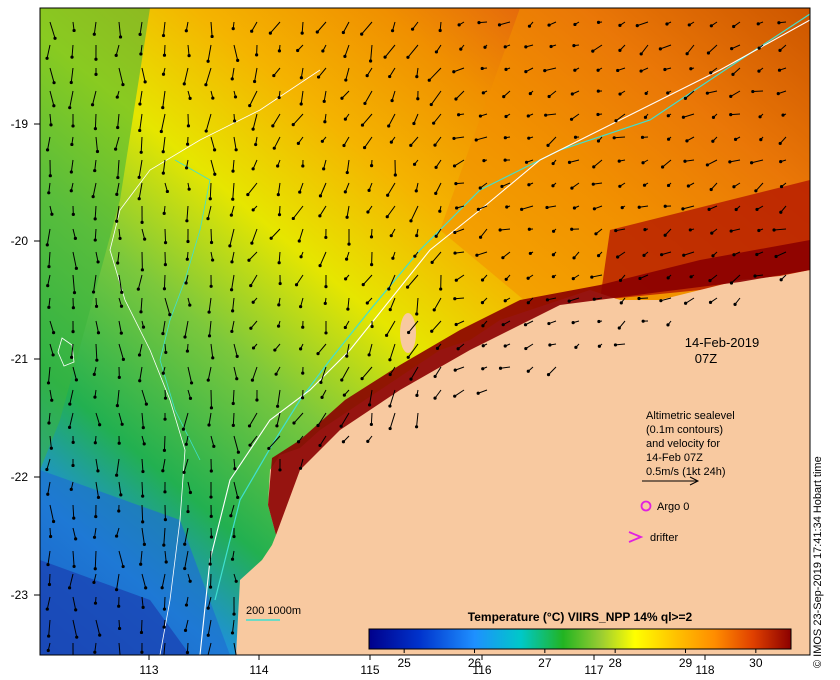  I want to click on cold-core-southwest, so click(115, 607).